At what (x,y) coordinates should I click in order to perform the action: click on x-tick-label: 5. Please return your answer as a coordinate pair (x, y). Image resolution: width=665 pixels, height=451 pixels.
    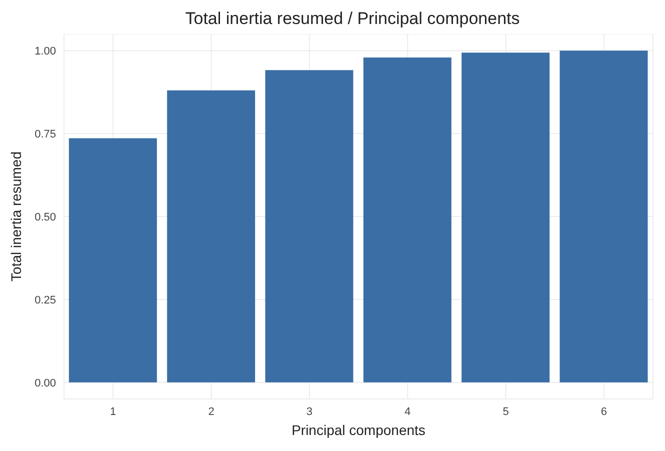
    Looking at the image, I should click on (505, 412).